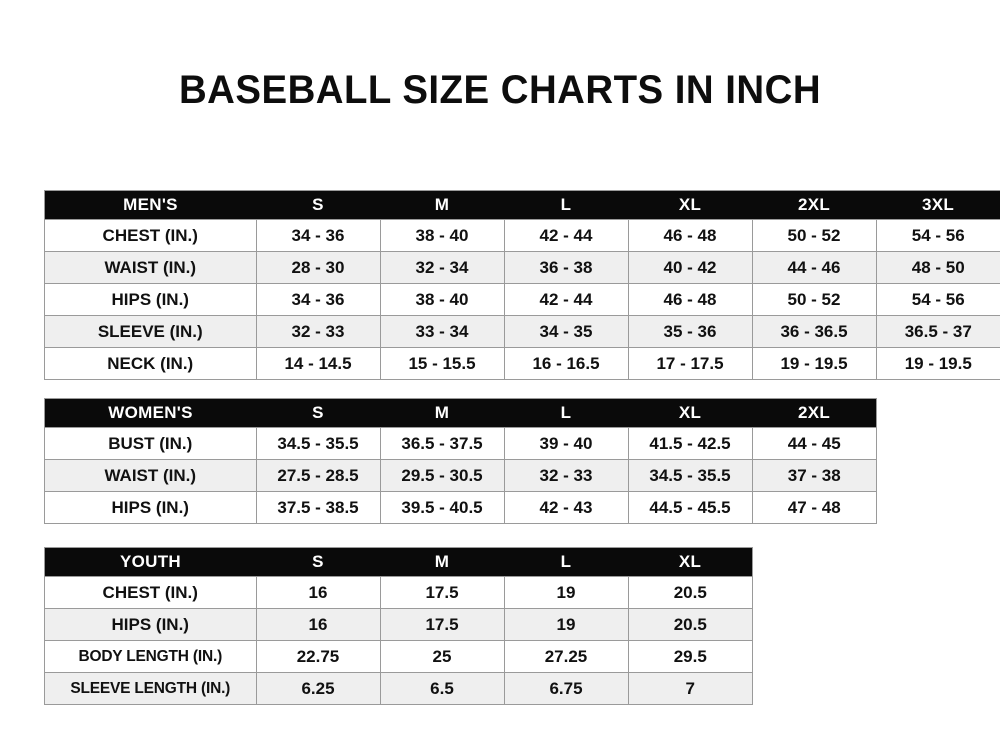 The height and width of the screenshot is (752, 1000). What do you see at coordinates (442, 475) in the screenshot?
I see `measurement-cell: 29.5 - 30.5` at bounding box center [442, 475].